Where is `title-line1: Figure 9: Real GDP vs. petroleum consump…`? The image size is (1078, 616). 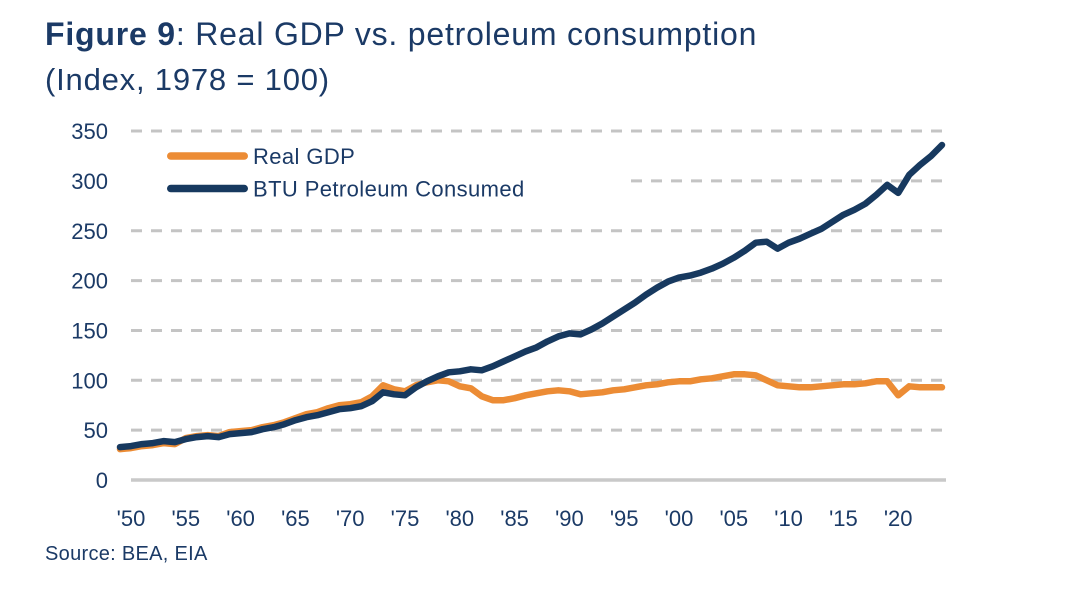 title-line1: Figure 9: Real GDP vs. petroleum consump… is located at coordinates (401, 34).